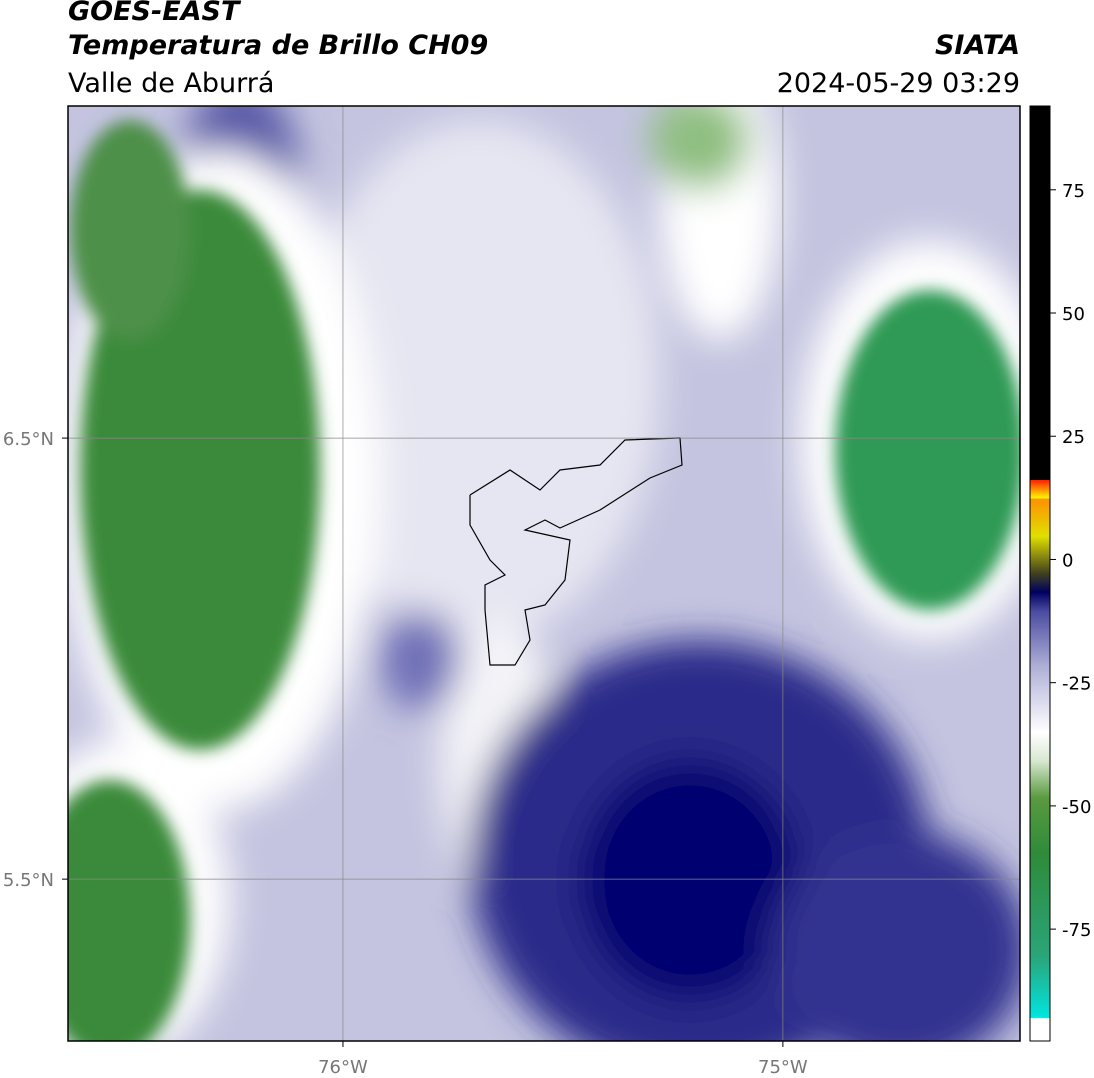 The image size is (1094, 1078). What do you see at coordinates (278, 45) in the screenshot?
I see `subtitle: Temperatura de Brillo CH09` at bounding box center [278, 45].